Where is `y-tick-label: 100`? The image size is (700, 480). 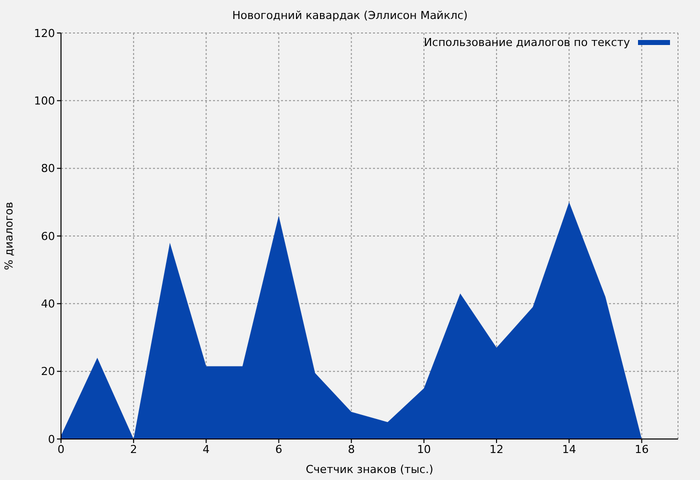 y-tick-label: 100 is located at coordinates (44, 101).